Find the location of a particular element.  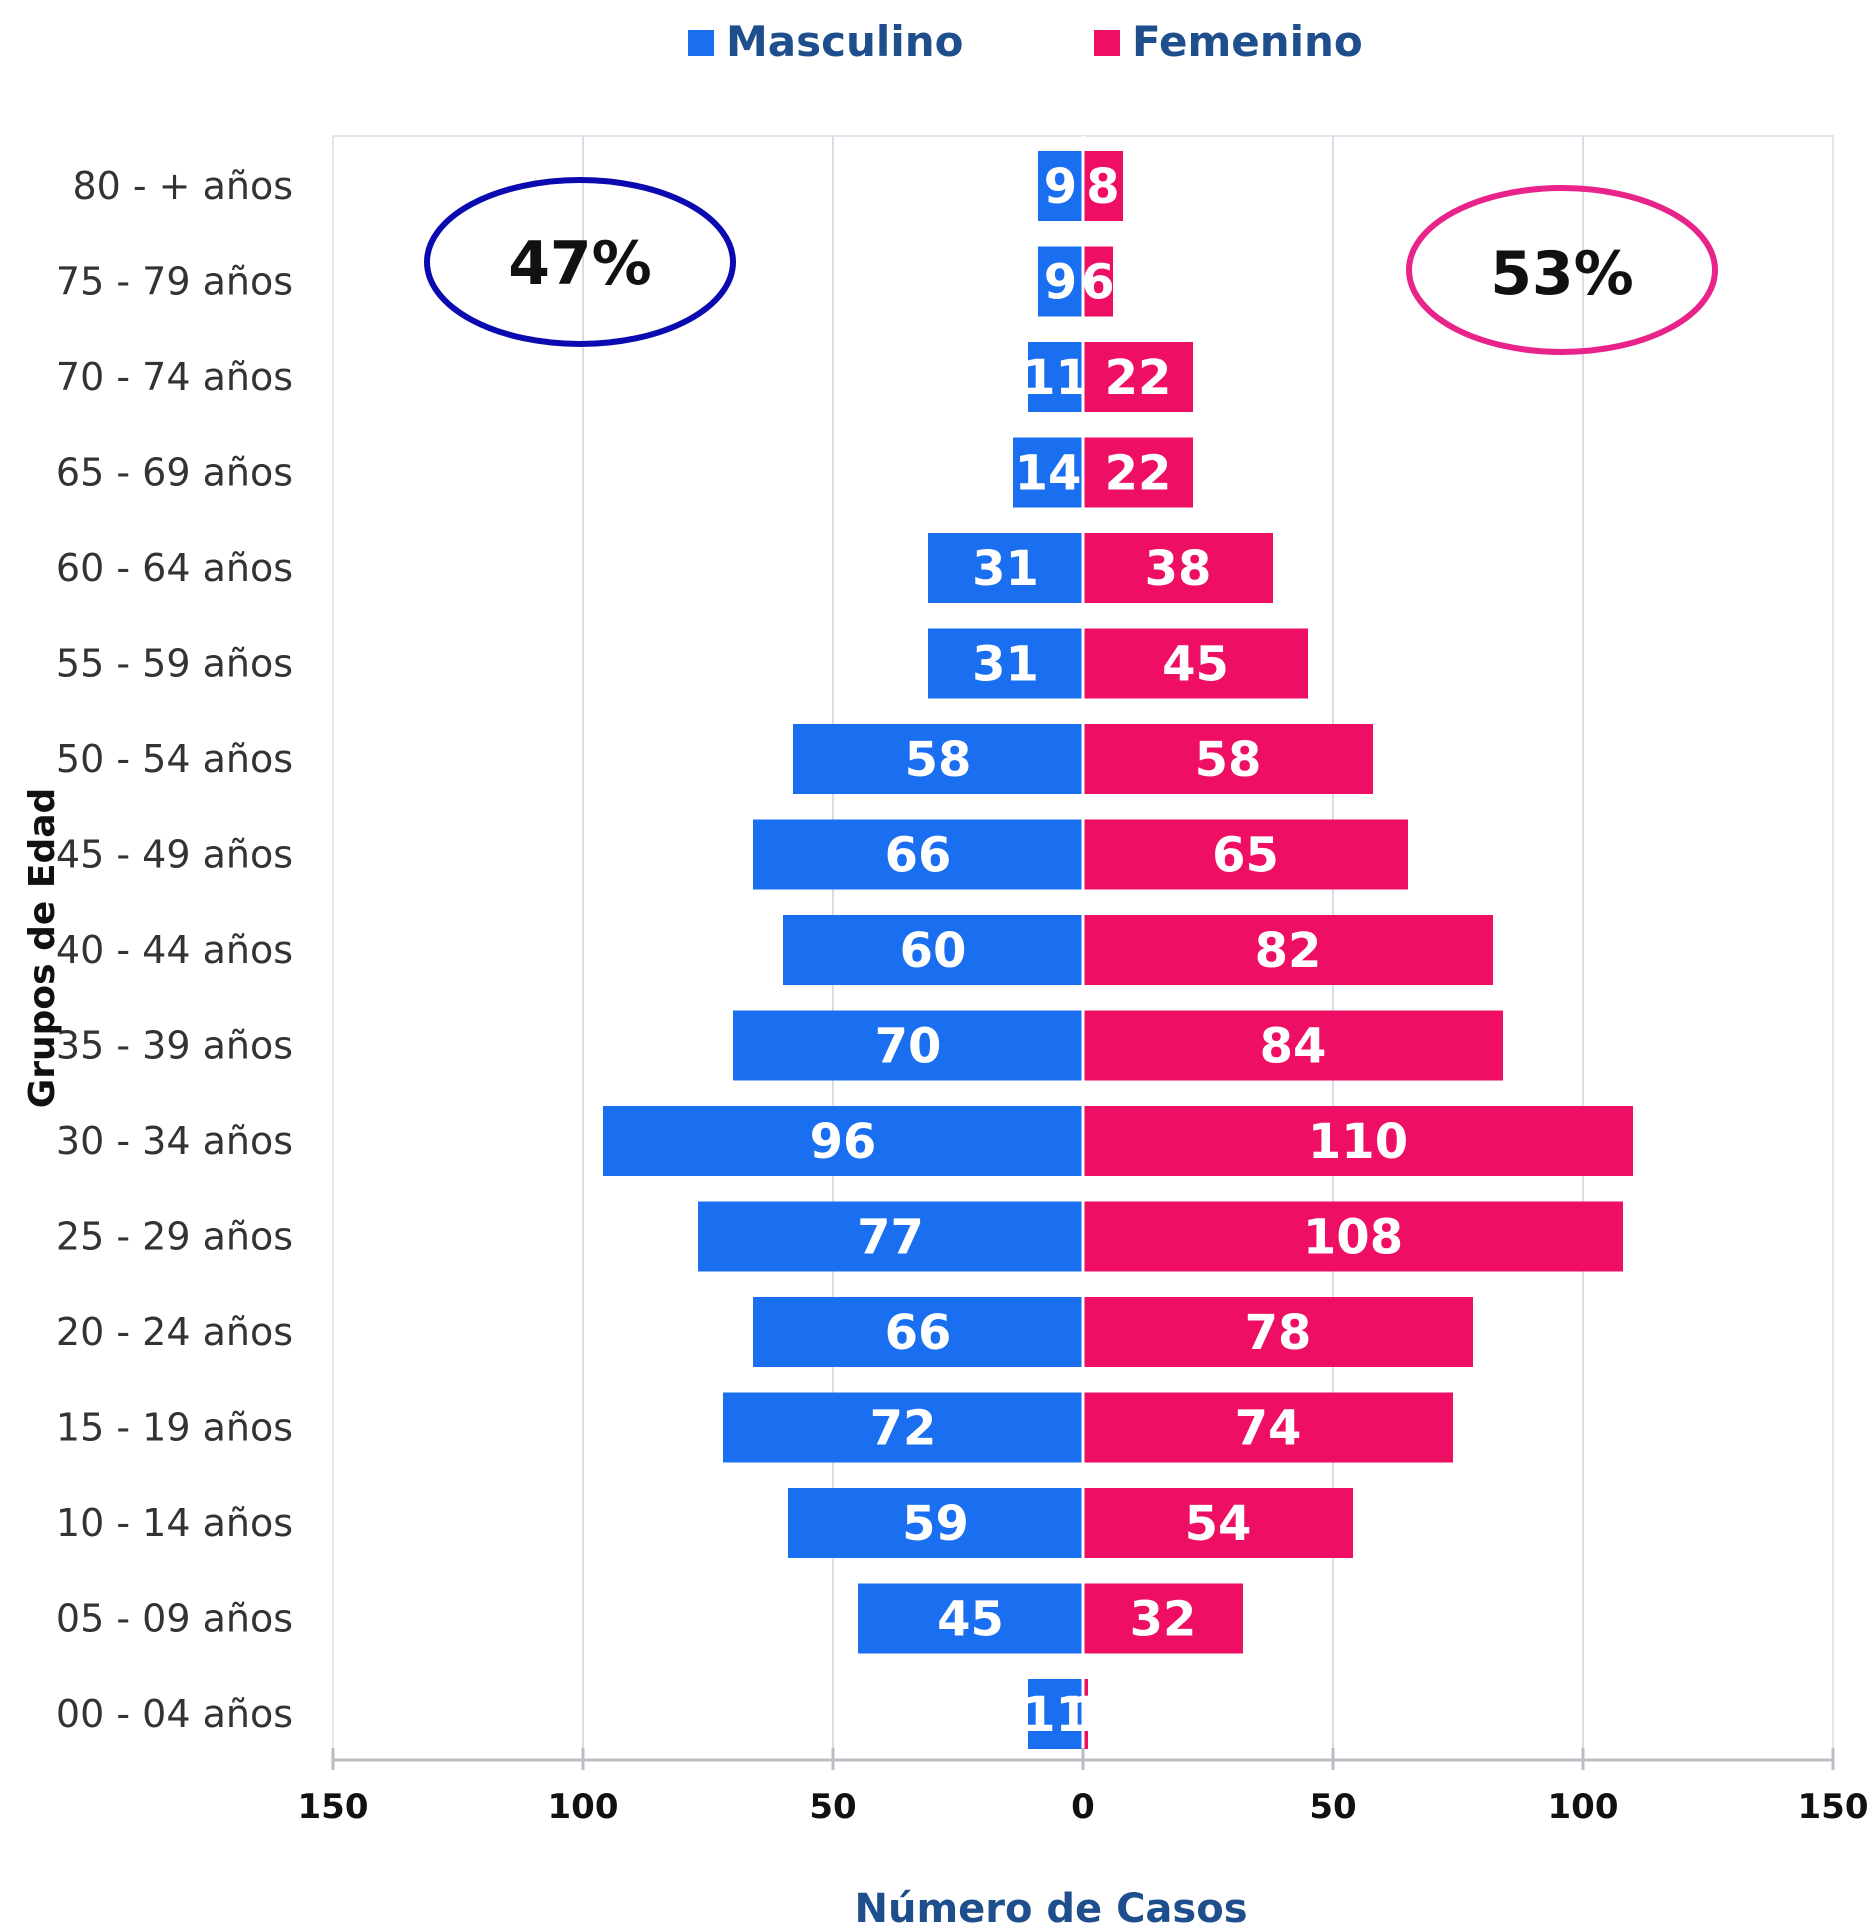

legend-label-masculino: Masculino is located at coordinates (844, 41).